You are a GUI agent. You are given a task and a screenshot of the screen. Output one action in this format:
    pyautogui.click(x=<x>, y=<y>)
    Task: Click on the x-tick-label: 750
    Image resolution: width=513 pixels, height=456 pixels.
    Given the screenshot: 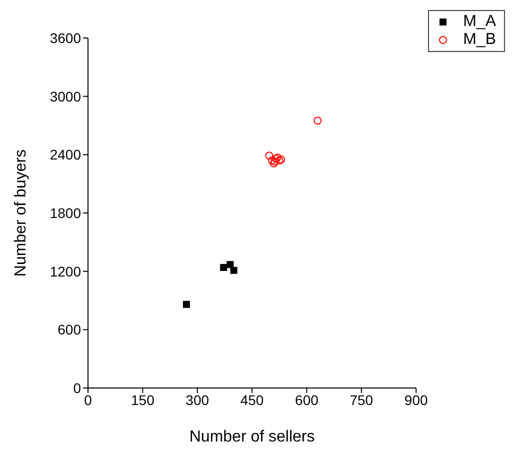 What is the action you would take?
    pyautogui.click(x=362, y=400)
    